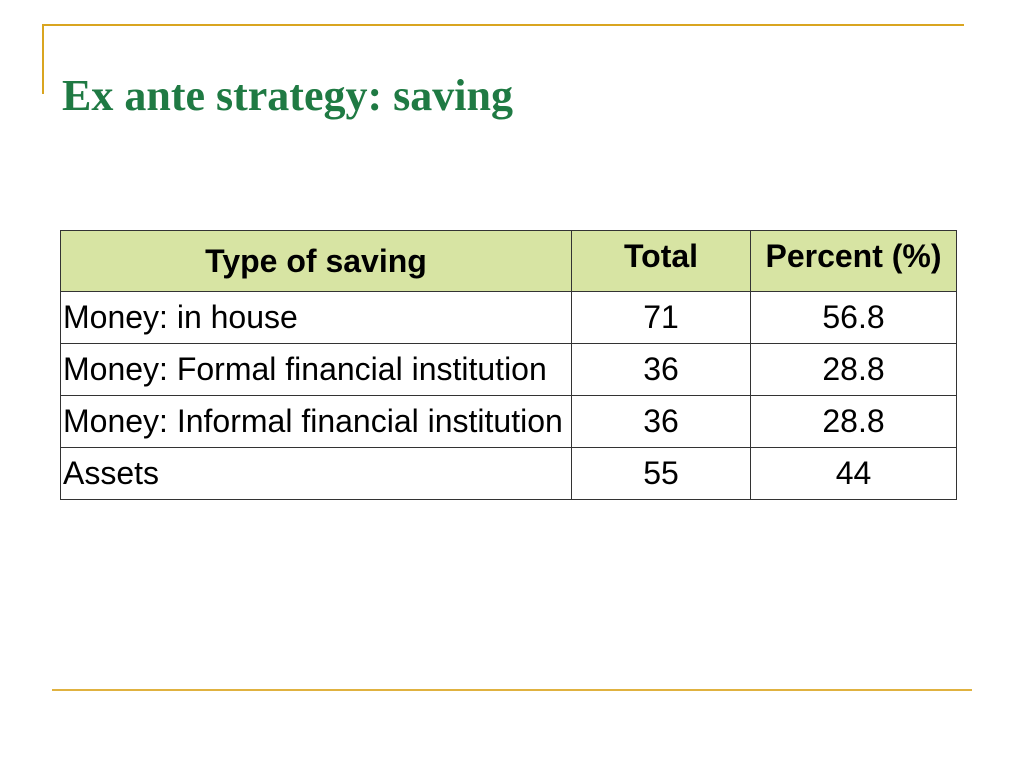 The height and width of the screenshot is (768, 1024). Describe the element at coordinates (316, 369) in the screenshot. I see `row-type: Money: Formal financial institution` at that location.